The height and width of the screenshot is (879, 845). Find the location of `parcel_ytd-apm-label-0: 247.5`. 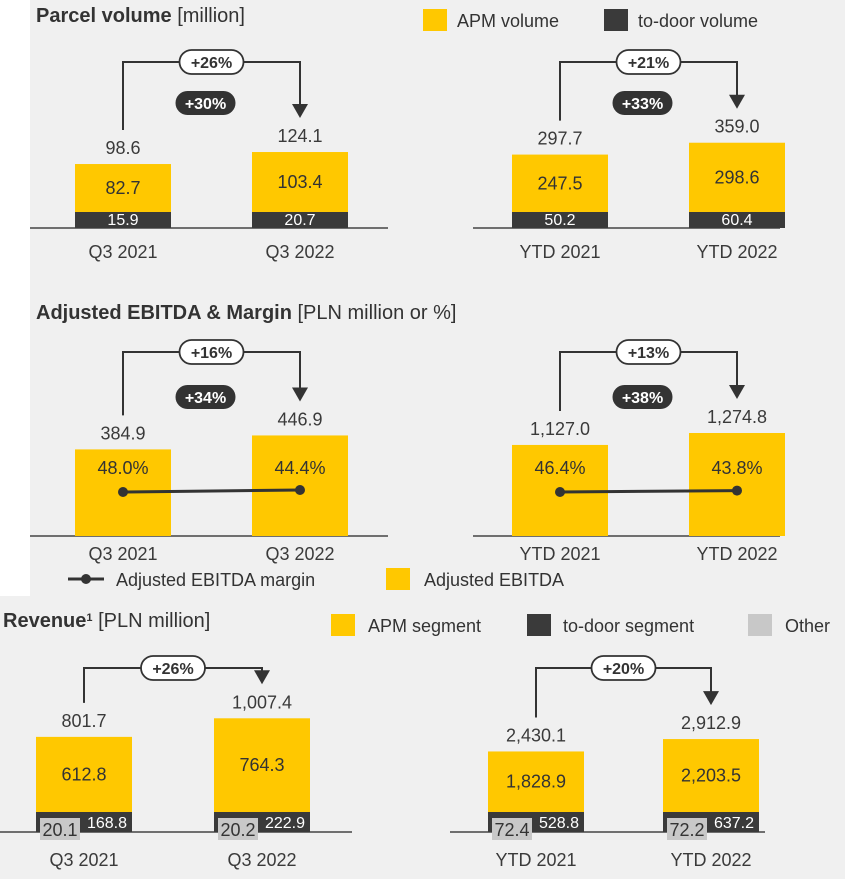

parcel_ytd-apm-label-0: 247.5 is located at coordinates (559, 183).